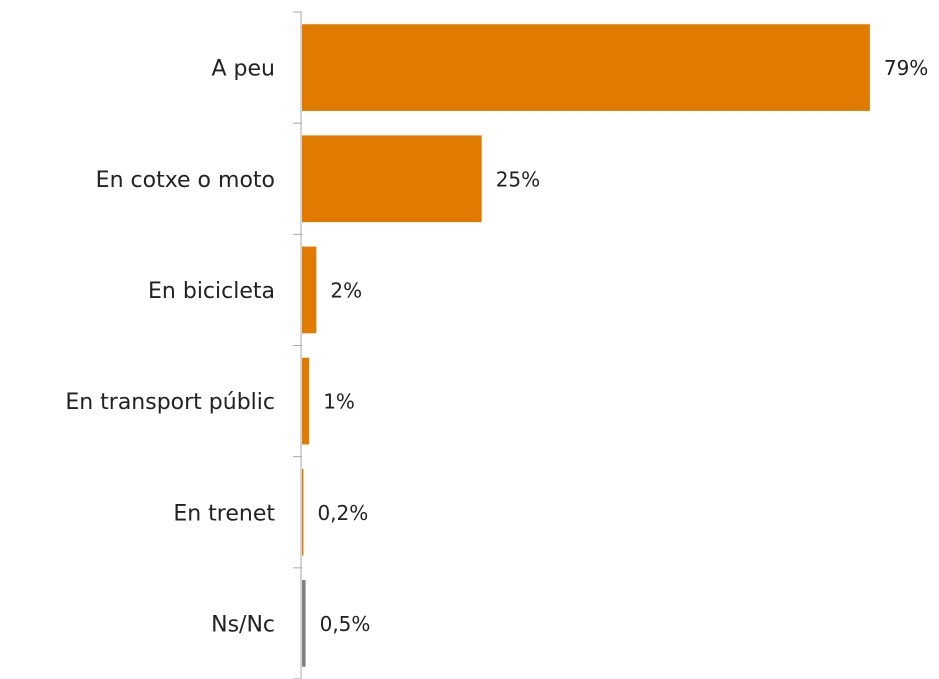  I want to click on value-label: 0,2%, so click(342, 513).